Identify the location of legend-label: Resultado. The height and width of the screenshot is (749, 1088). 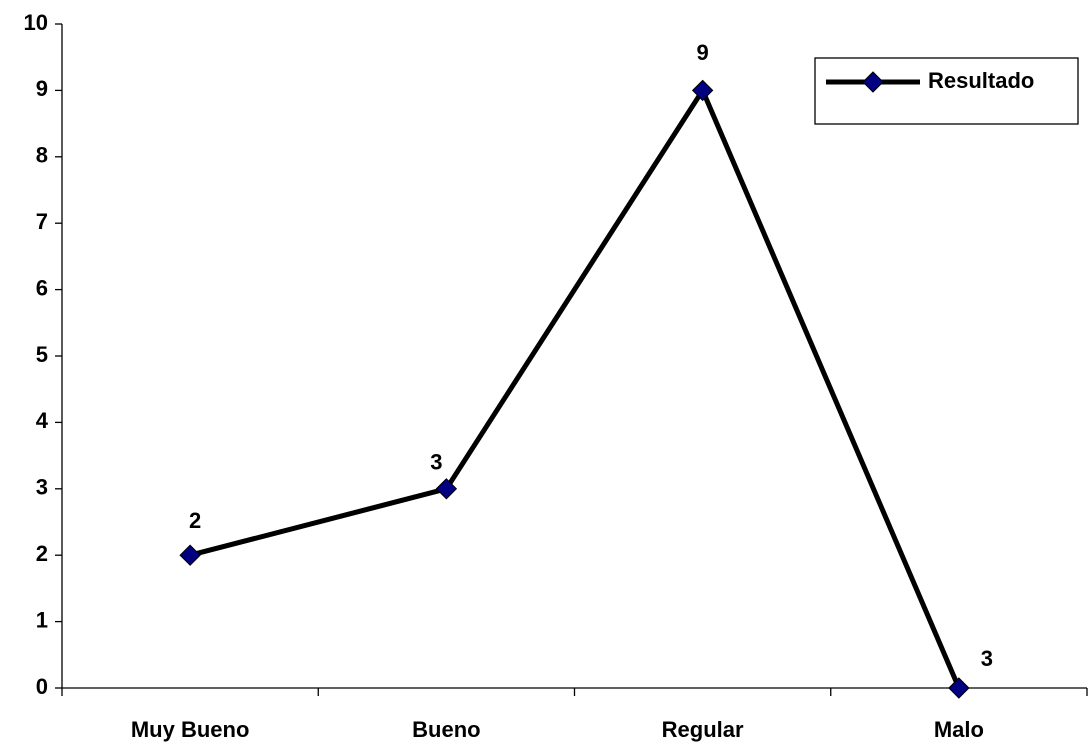
(981, 80).